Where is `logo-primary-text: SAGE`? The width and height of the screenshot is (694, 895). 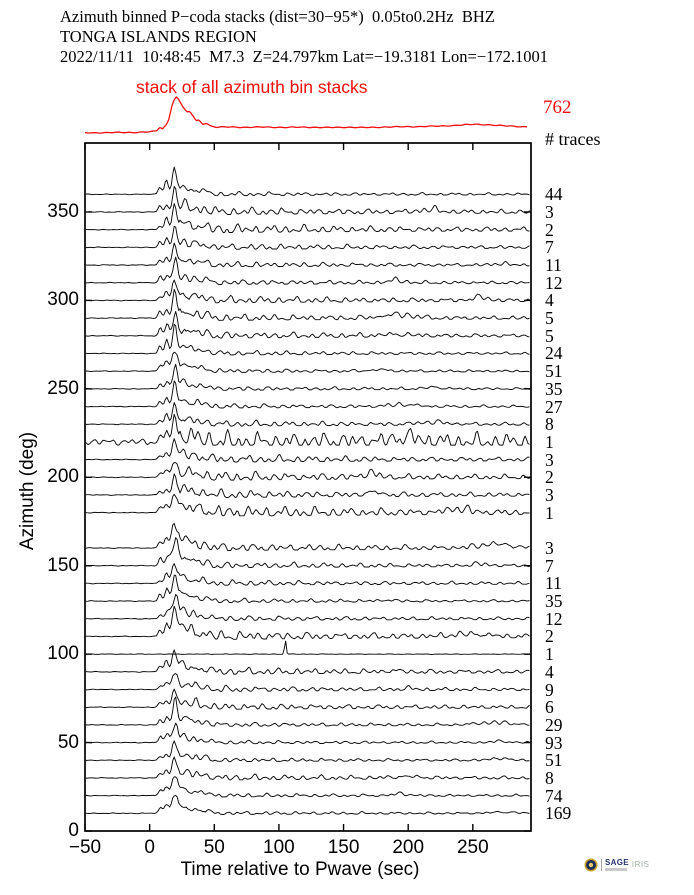
logo-primary-text: SAGE is located at coordinates (617, 863).